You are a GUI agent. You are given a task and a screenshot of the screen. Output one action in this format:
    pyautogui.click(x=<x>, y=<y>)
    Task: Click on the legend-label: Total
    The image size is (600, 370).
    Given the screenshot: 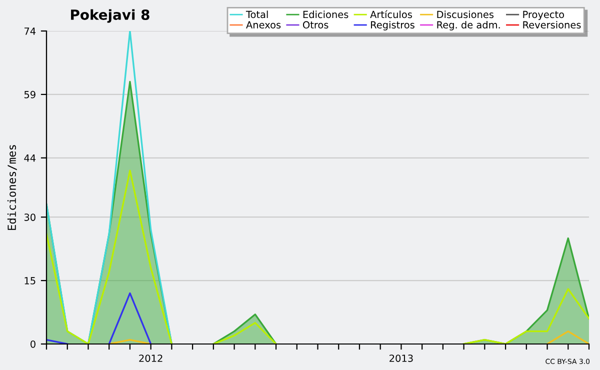 What is the action you would take?
    pyautogui.click(x=257, y=14)
    